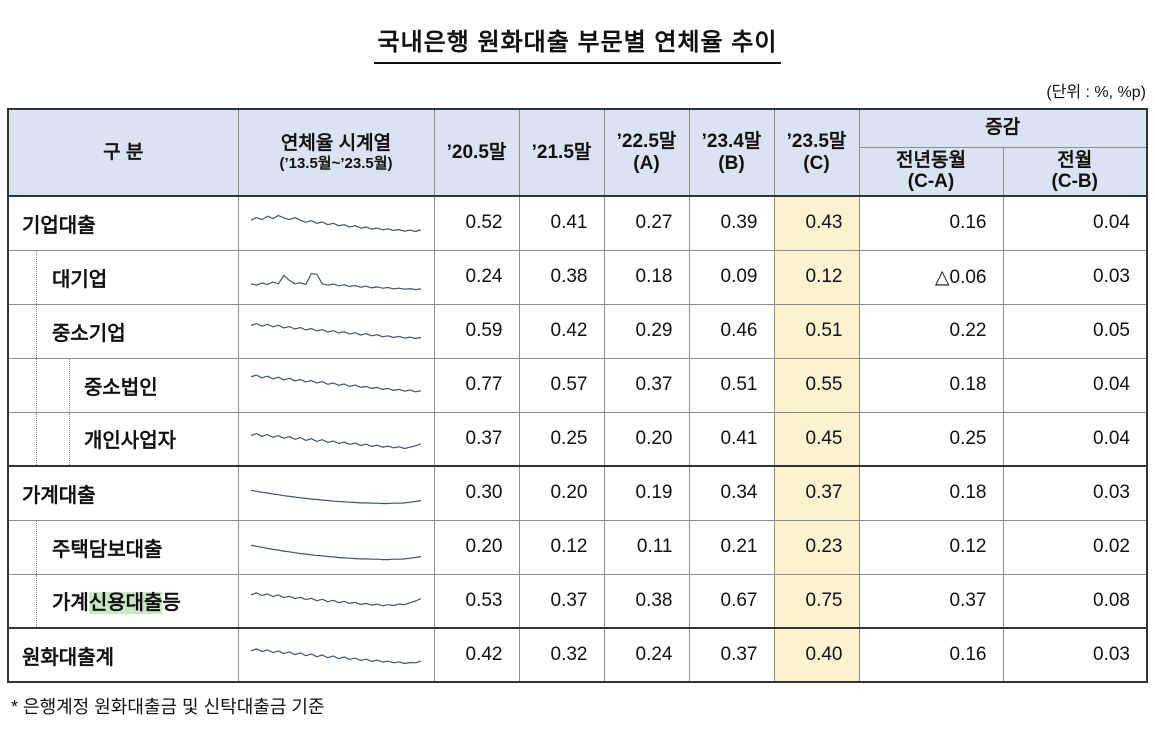 This screenshot has height=751, width=1155. What do you see at coordinates (561, 223) in the screenshot?
I see `value-cell: 0.41` at bounding box center [561, 223].